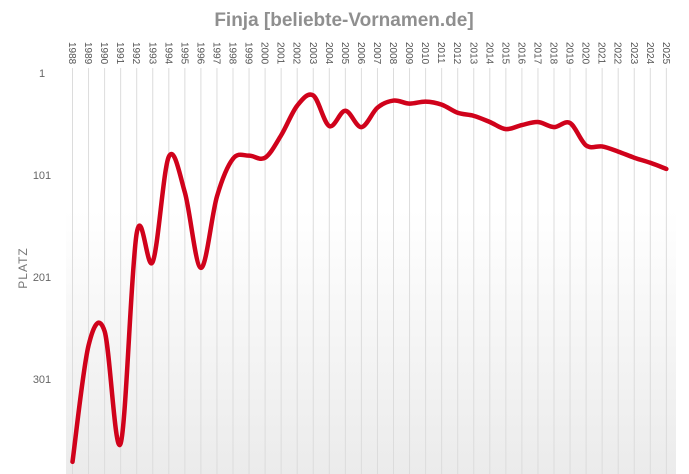  I want to click on data-point-2020, so click(586, 145).